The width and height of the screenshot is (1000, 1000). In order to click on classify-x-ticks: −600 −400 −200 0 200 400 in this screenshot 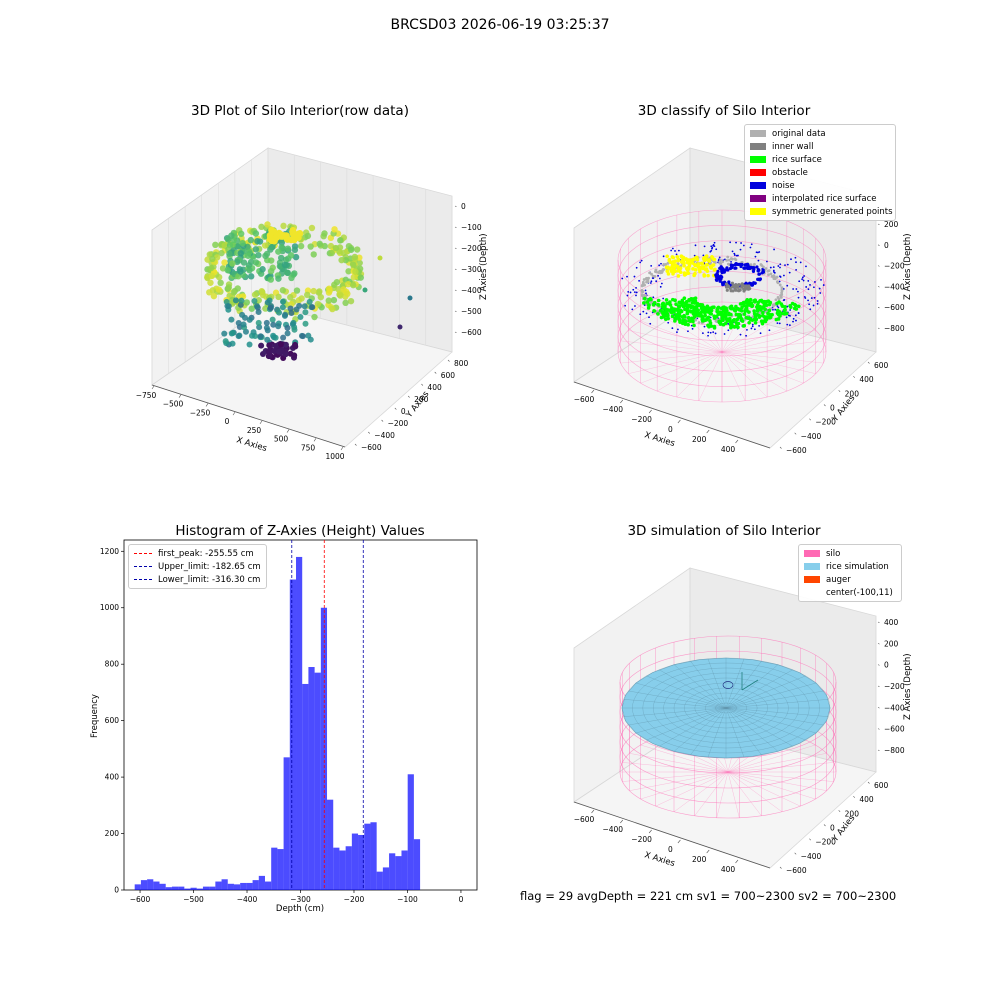, I will do `click(656, 421)`.